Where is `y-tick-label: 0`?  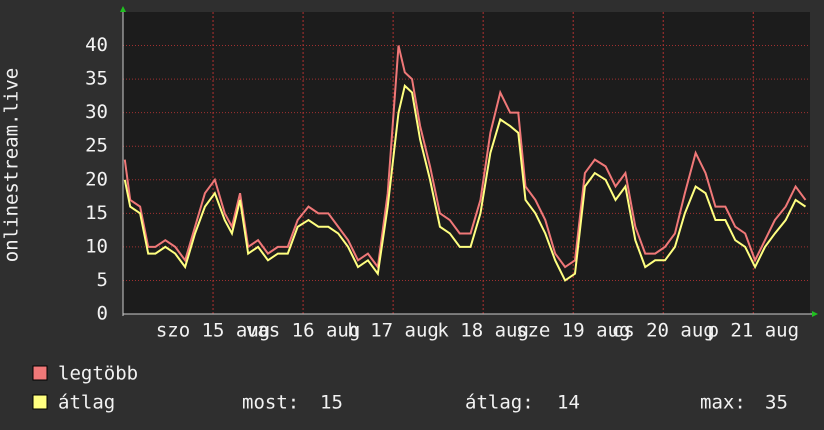
y-tick-label: 0 is located at coordinates (102, 314).